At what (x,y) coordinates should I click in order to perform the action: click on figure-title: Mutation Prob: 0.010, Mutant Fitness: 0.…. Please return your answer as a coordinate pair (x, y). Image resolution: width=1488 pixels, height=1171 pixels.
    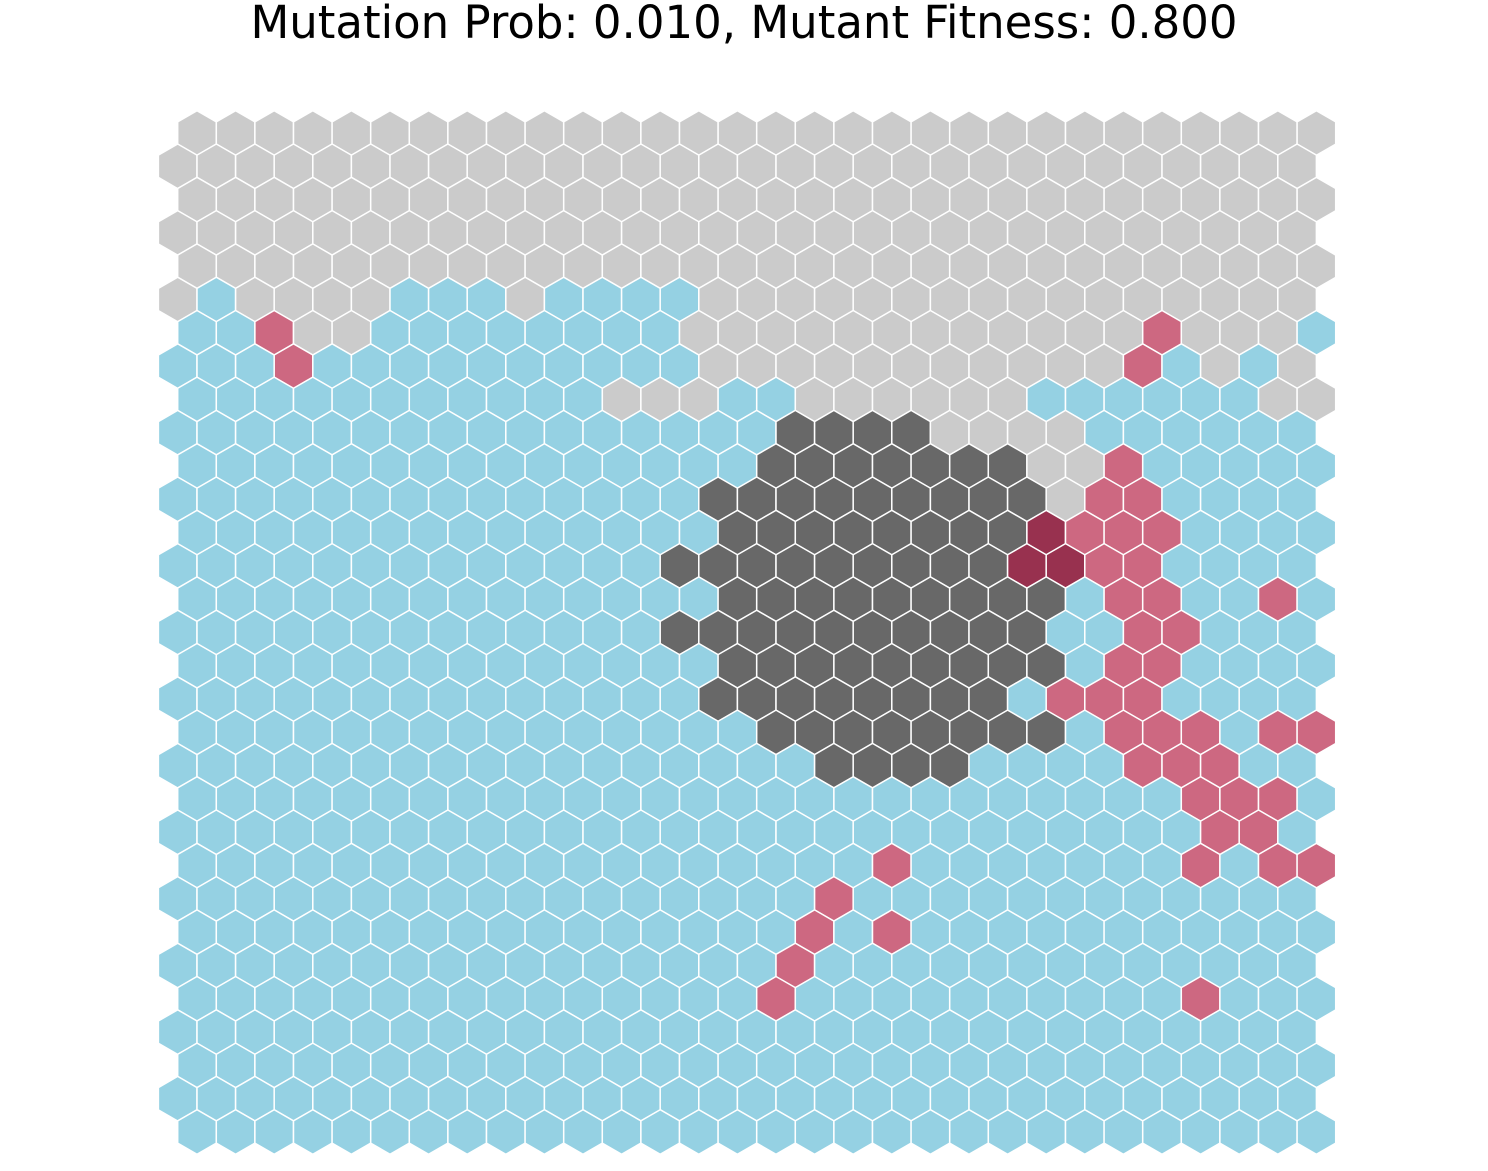
    Looking at the image, I should click on (744, 24).